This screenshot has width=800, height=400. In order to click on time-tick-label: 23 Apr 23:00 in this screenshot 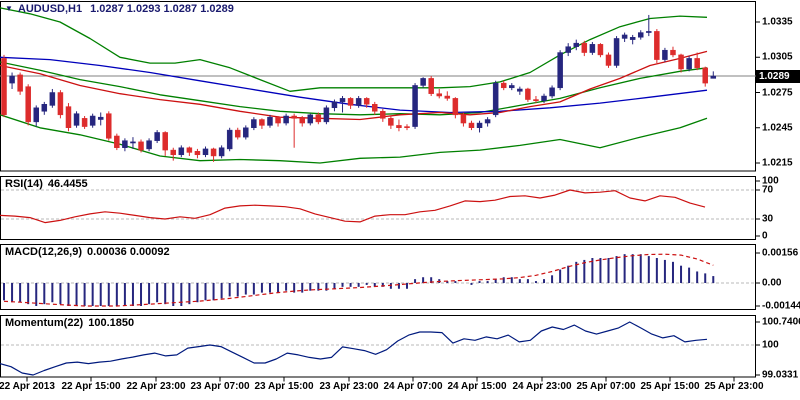, I will do `click(349, 386)`.